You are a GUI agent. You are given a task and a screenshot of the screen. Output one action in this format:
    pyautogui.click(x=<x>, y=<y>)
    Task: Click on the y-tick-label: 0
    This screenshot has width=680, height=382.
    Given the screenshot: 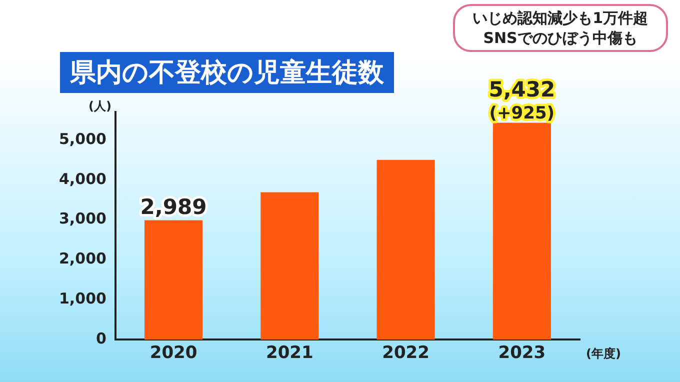 What is the action you would take?
    pyautogui.click(x=101, y=338)
    